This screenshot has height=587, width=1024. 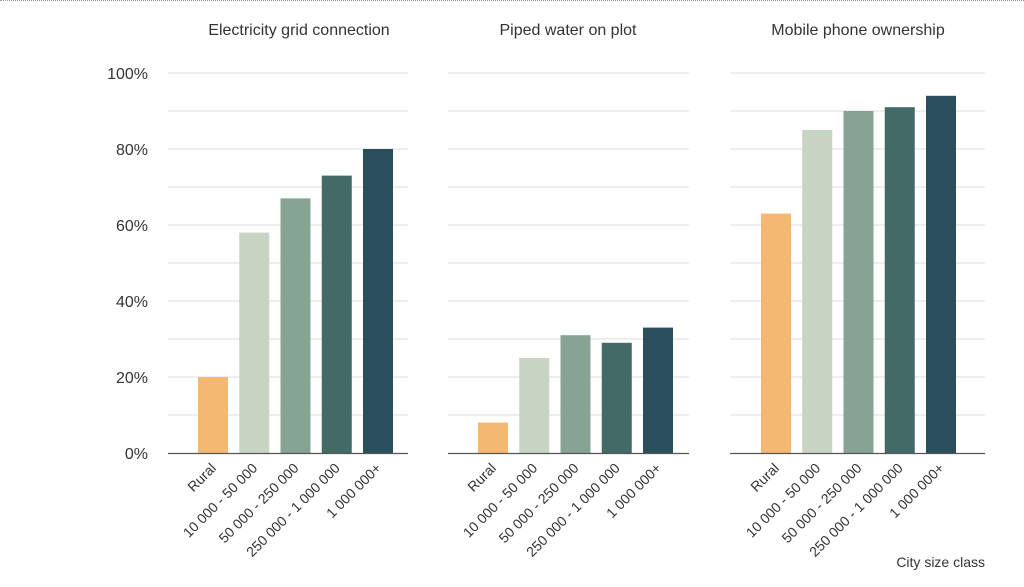 I want to click on y-tick-label: 40%, so click(x=132, y=302).